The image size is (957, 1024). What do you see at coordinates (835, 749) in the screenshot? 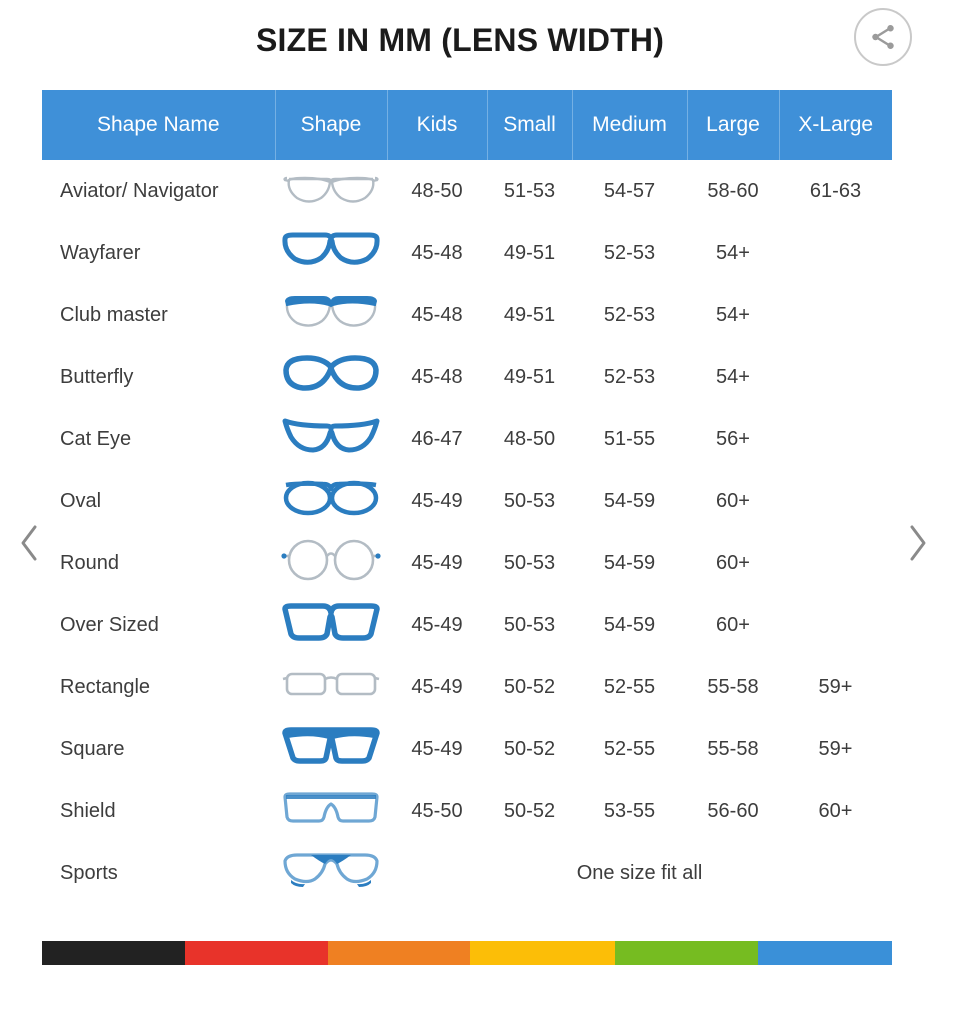
I see `size-xlarge-cell: 59+` at bounding box center [835, 749].